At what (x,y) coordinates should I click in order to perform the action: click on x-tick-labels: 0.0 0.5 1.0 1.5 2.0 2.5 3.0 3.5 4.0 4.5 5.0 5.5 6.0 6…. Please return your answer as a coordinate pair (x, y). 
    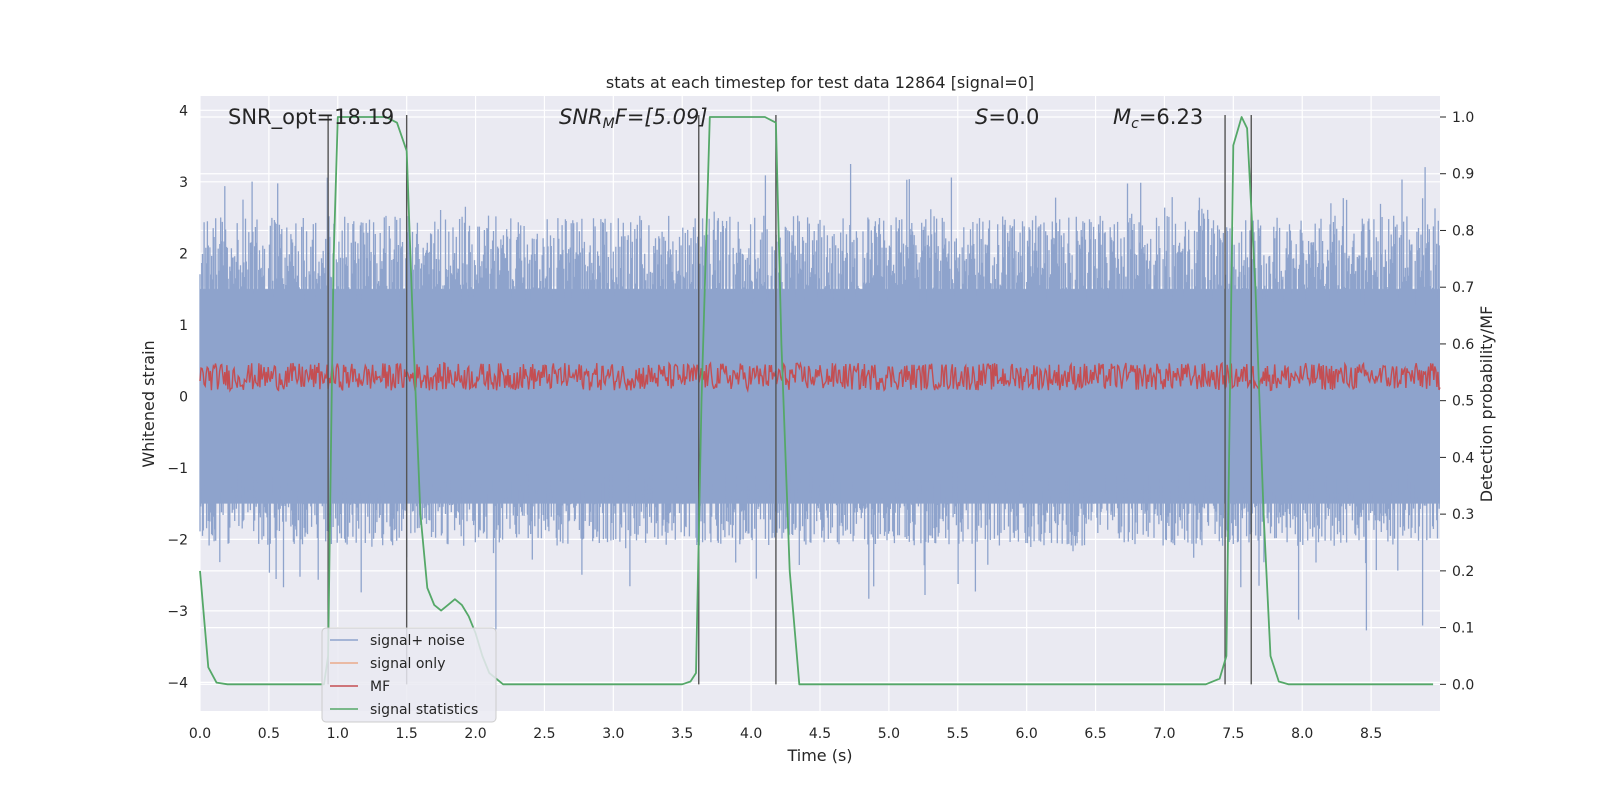
    Looking at the image, I should click on (785, 734).